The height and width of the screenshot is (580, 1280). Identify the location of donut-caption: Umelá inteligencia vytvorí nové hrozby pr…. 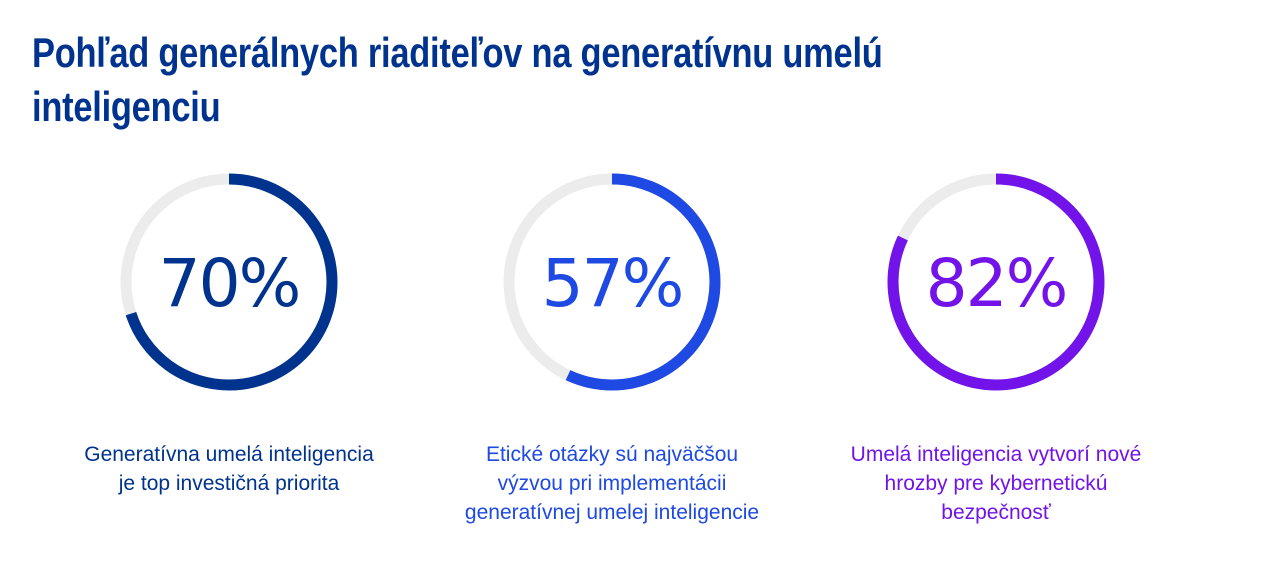
(996, 483).